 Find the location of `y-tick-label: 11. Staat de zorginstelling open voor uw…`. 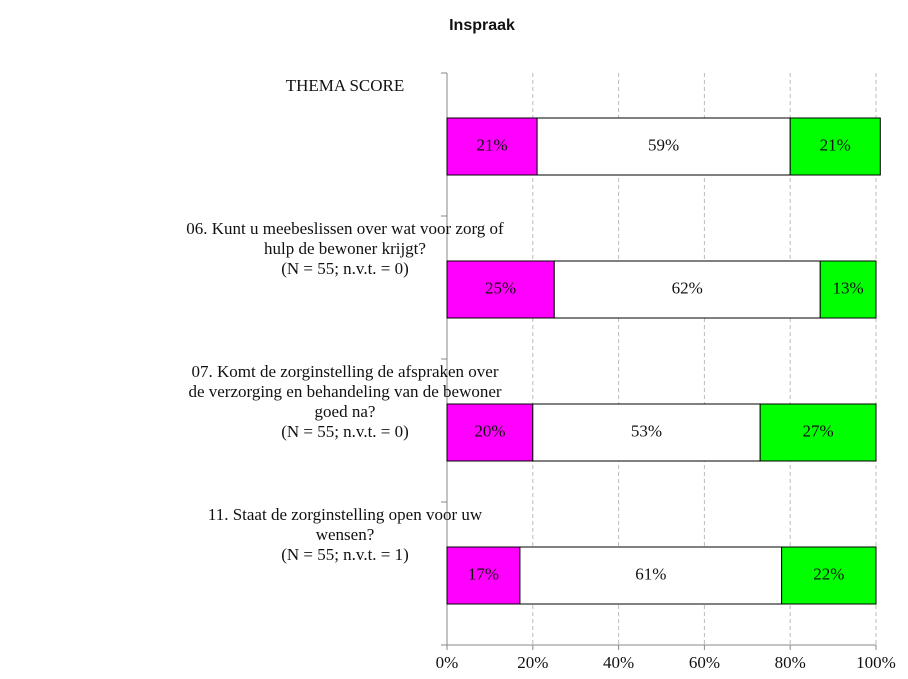

y-tick-label: 11. Staat de zorginstelling open voor uw… is located at coordinates (345, 534).